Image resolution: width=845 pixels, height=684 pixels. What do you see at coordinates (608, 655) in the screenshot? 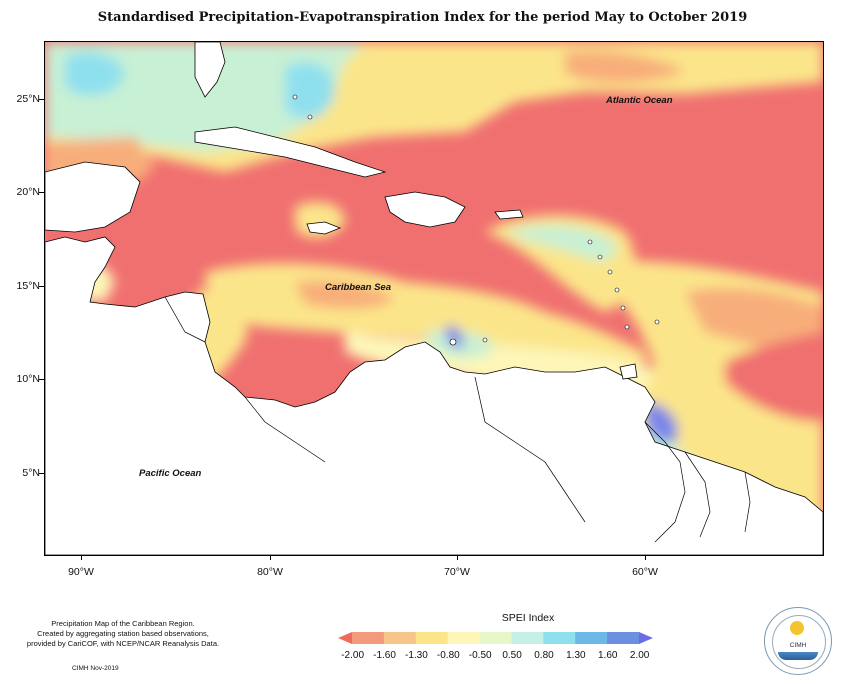
I see `legend-tick-label: 1.60` at bounding box center [608, 655].